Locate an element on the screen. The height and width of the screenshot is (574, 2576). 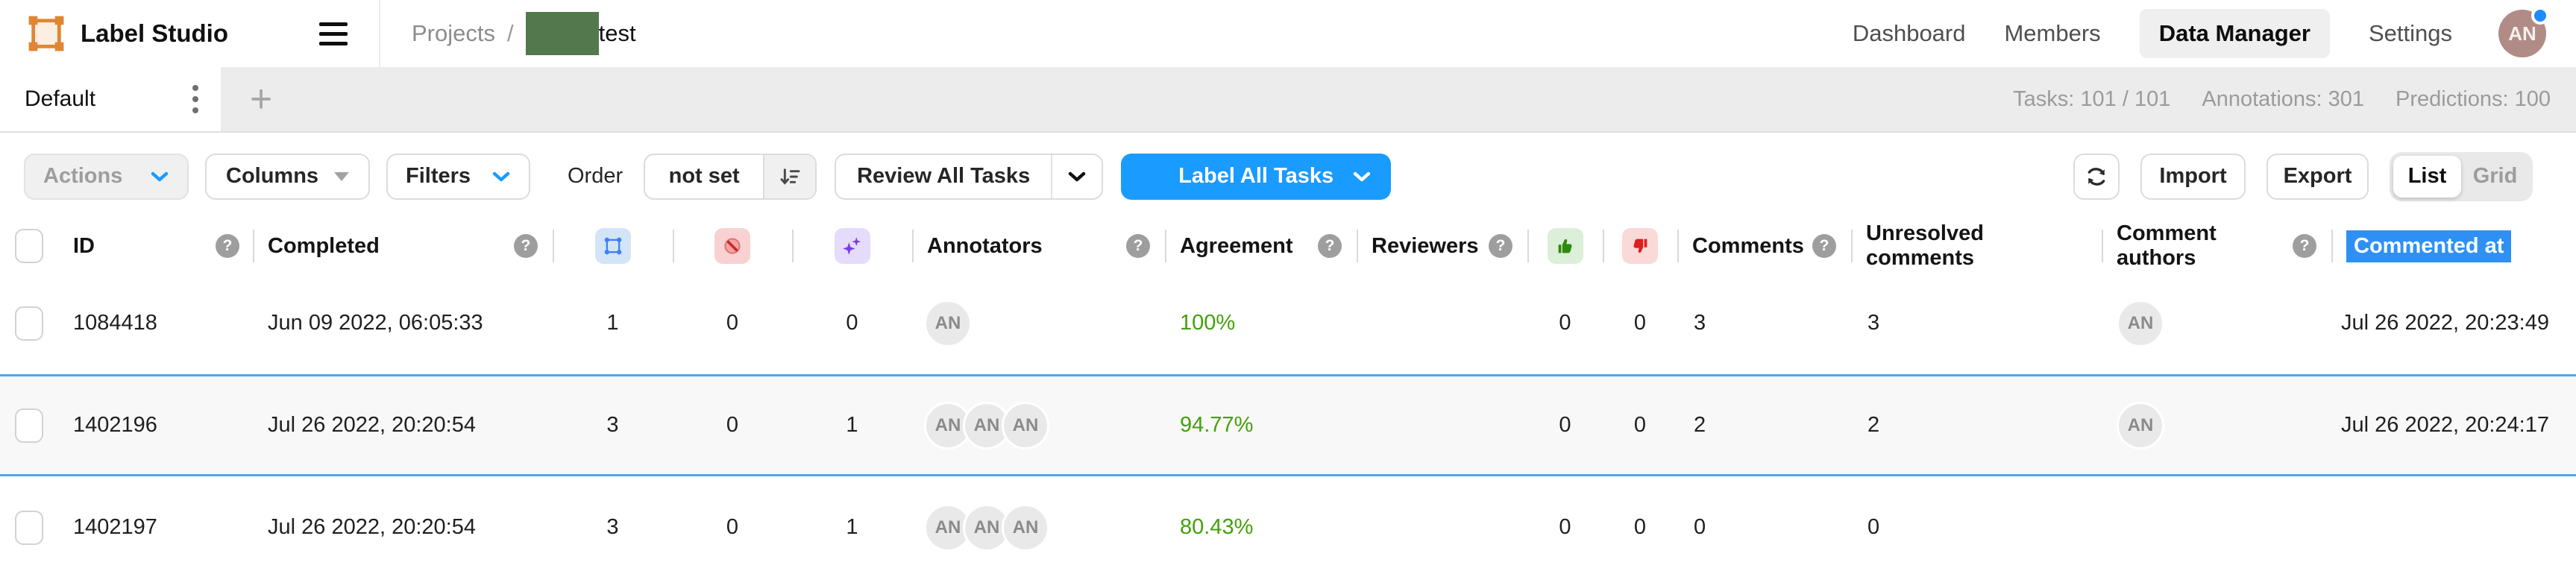
tab-options-kebab-icon is located at coordinates (195, 99).